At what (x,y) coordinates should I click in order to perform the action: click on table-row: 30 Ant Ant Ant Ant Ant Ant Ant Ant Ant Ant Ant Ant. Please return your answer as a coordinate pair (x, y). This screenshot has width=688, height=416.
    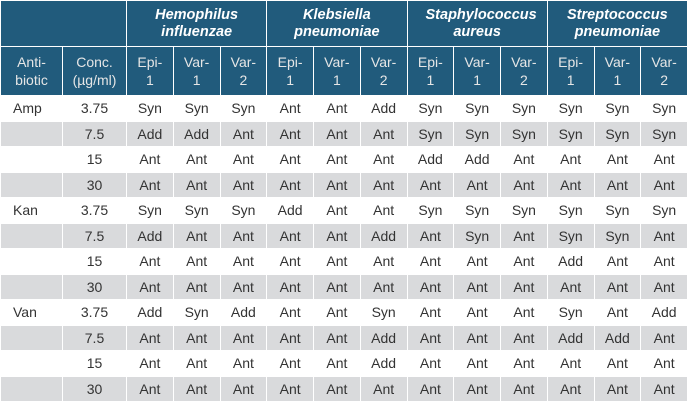
    Looking at the image, I should click on (344, 184).